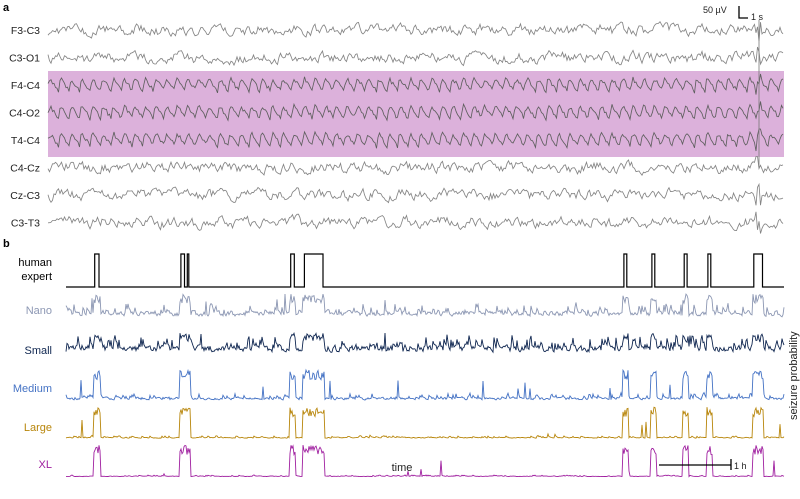  I want to click on eeg-trace-c4-cz, so click(415, 166).